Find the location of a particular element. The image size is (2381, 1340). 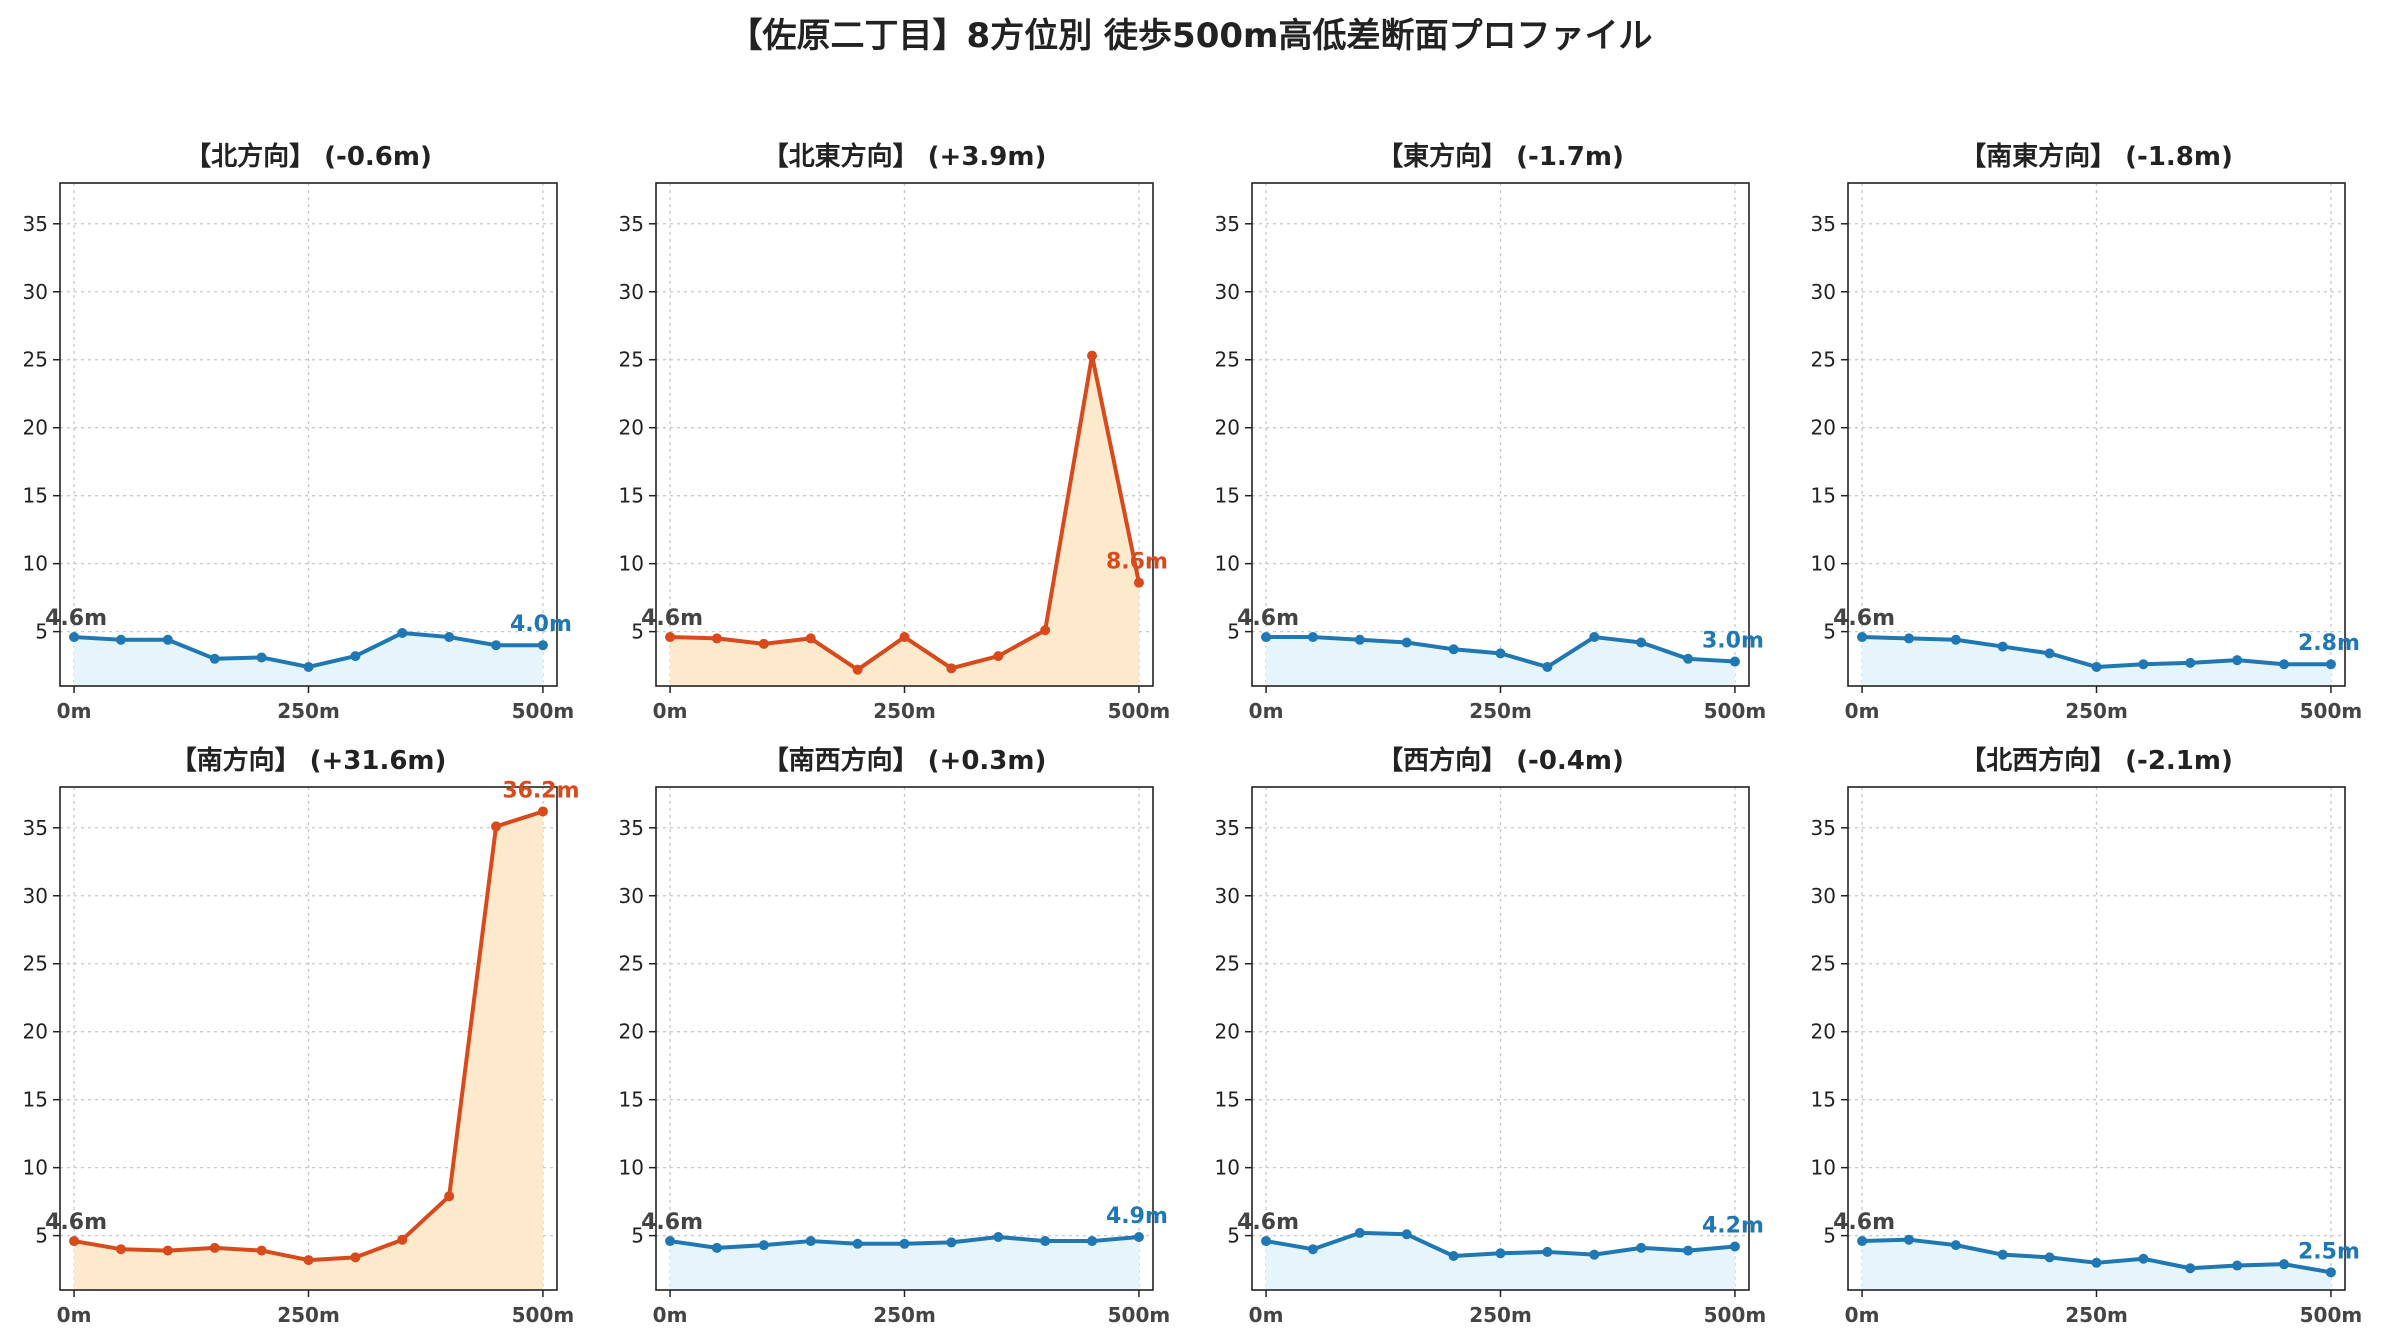

figure-title: 【佐原二丁目】8方位別 徒歩500m高低差断面プロファイル is located at coordinates (1190, 36).